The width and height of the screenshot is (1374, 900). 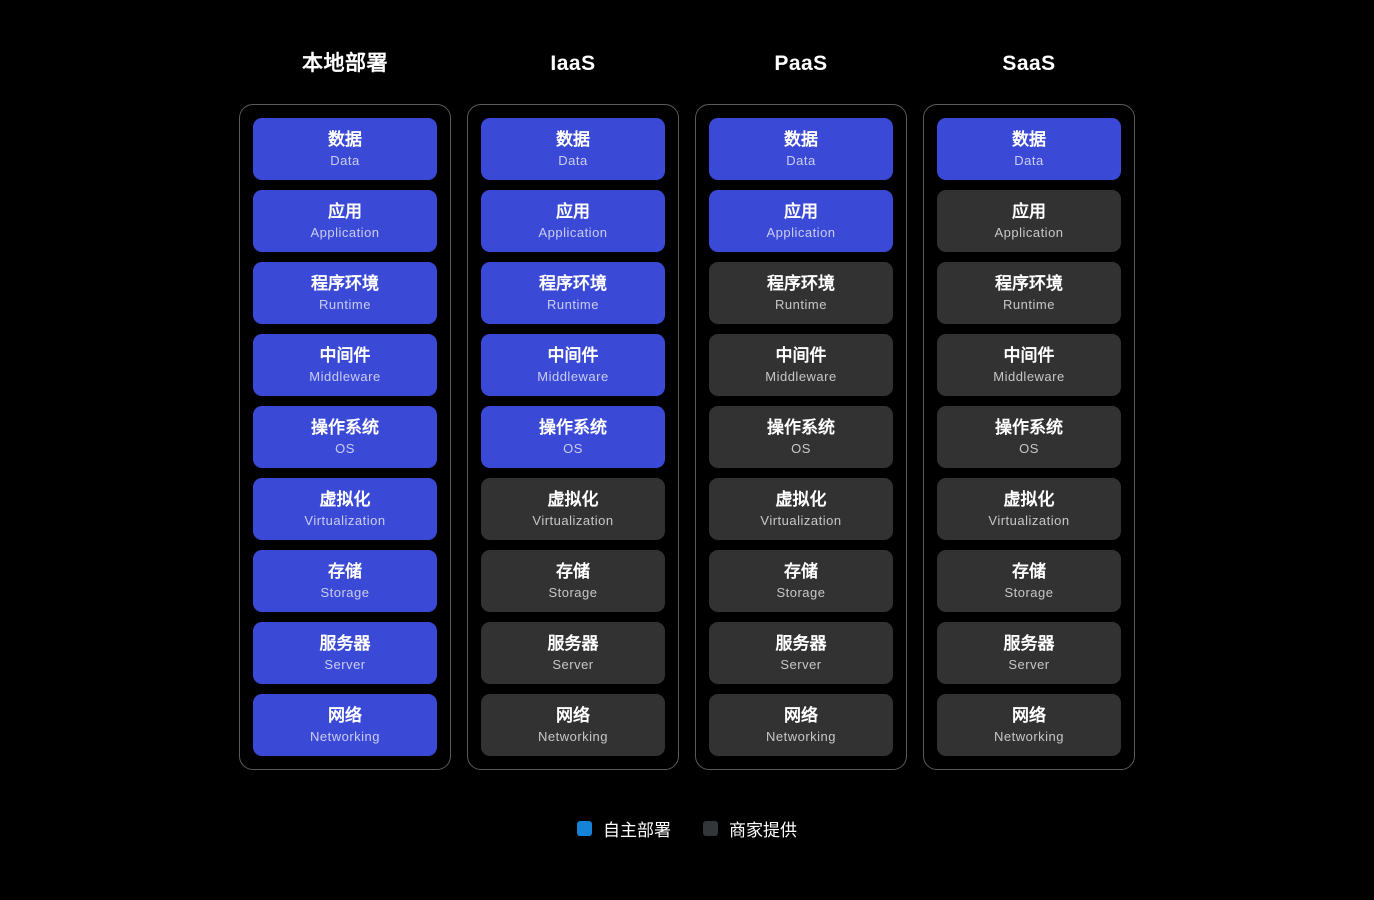 I want to click on column-title: PaaS, so click(x=801, y=63).